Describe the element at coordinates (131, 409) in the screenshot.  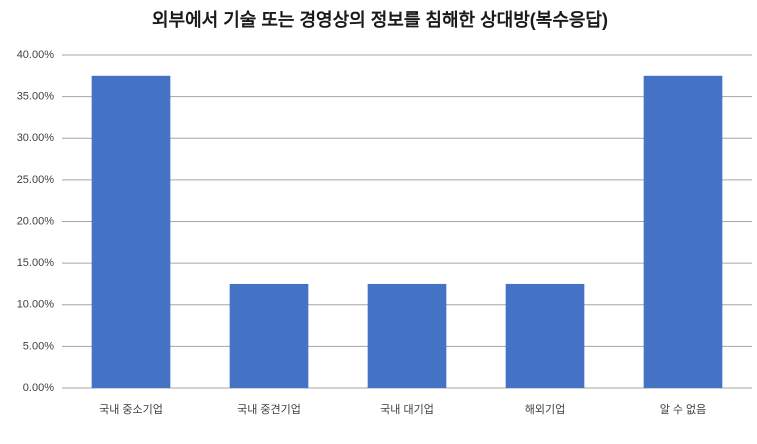
I see `x-tick-label: 국내 중소기업` at that location.